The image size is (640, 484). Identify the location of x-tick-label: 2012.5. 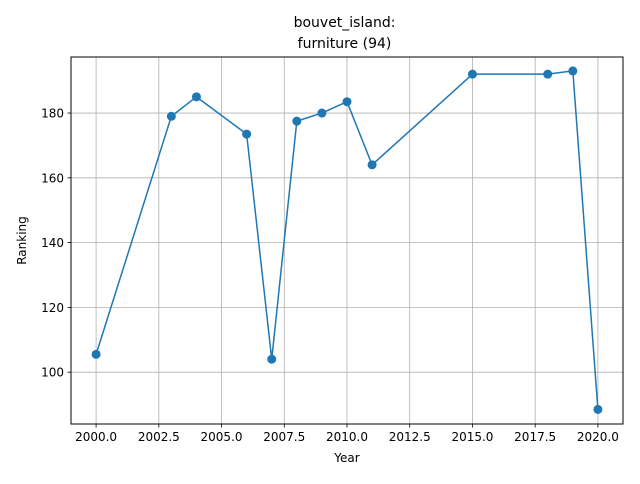
(410, 437).